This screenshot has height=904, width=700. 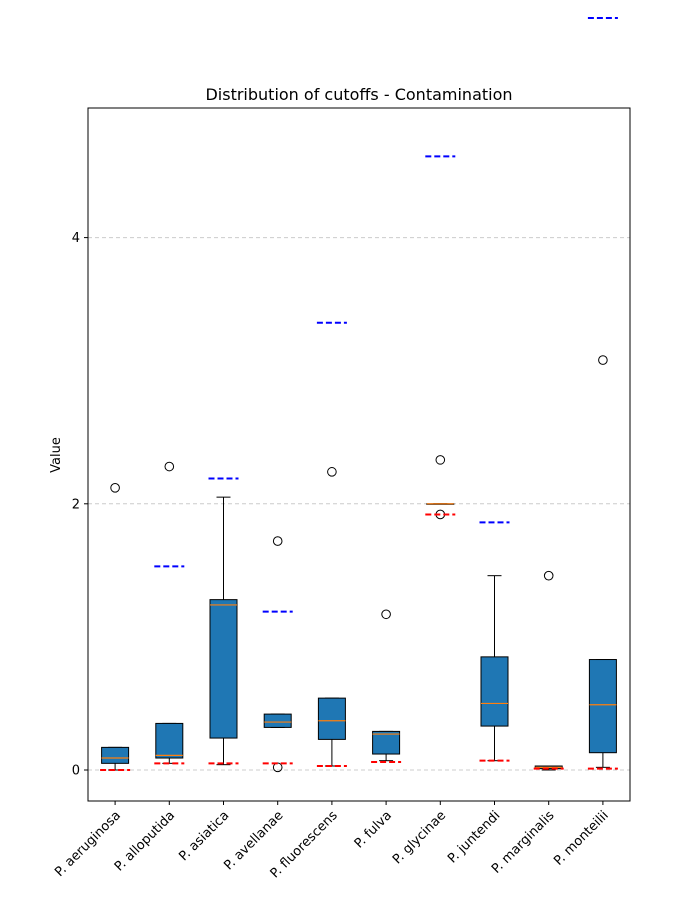 What do you see at coordinates (581, 838) in the screenshot?
I see `x-tick-label: P. monteilii` at bounding box center [581, 838].